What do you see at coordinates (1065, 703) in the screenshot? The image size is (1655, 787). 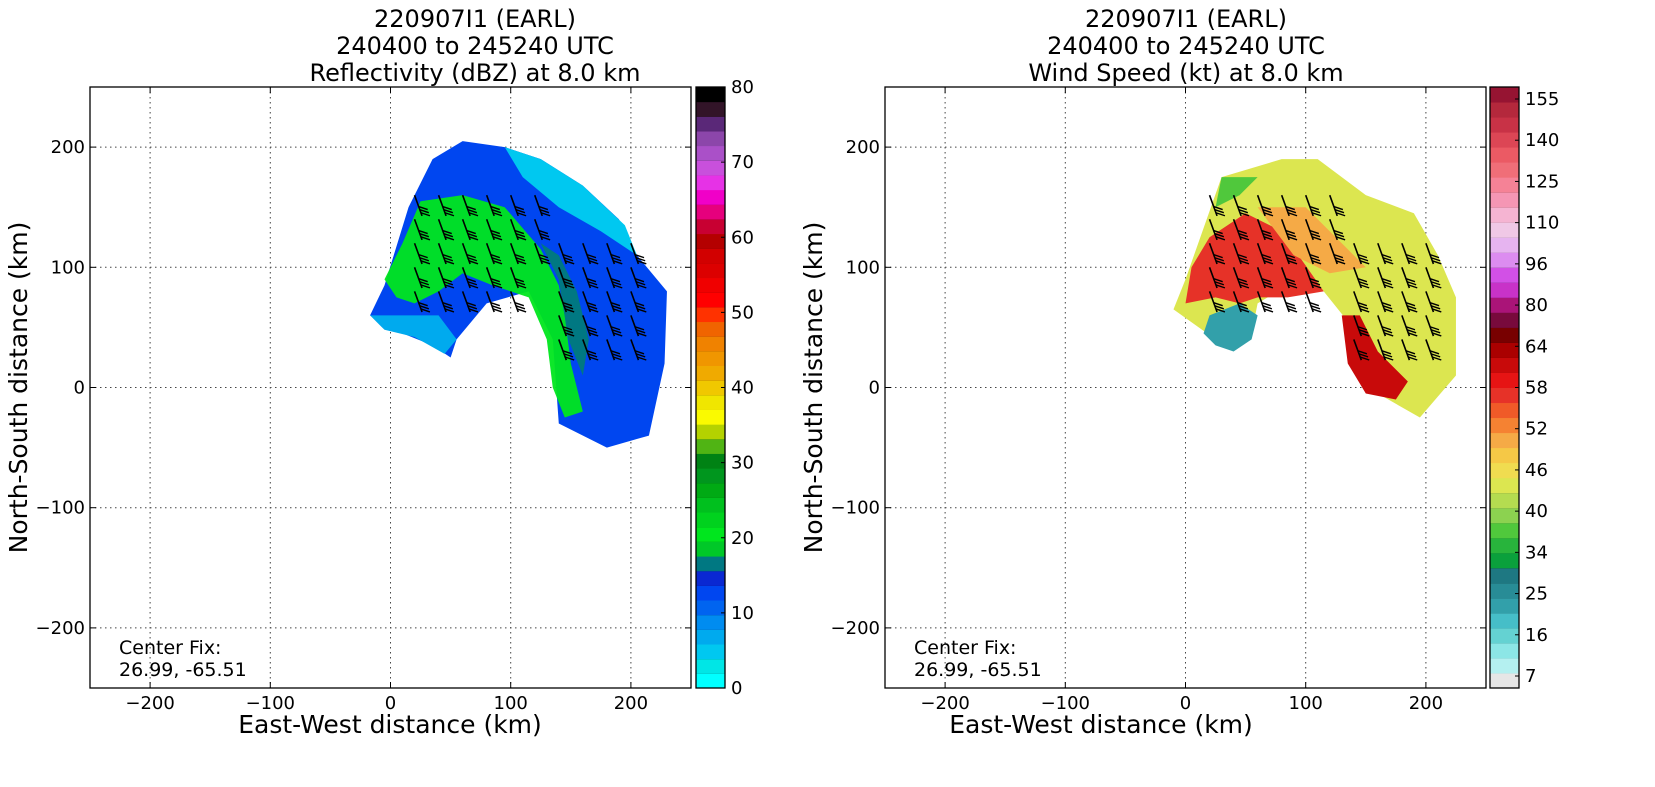 I see `x-tick-label: −100` at bounding box center [1065, 703].